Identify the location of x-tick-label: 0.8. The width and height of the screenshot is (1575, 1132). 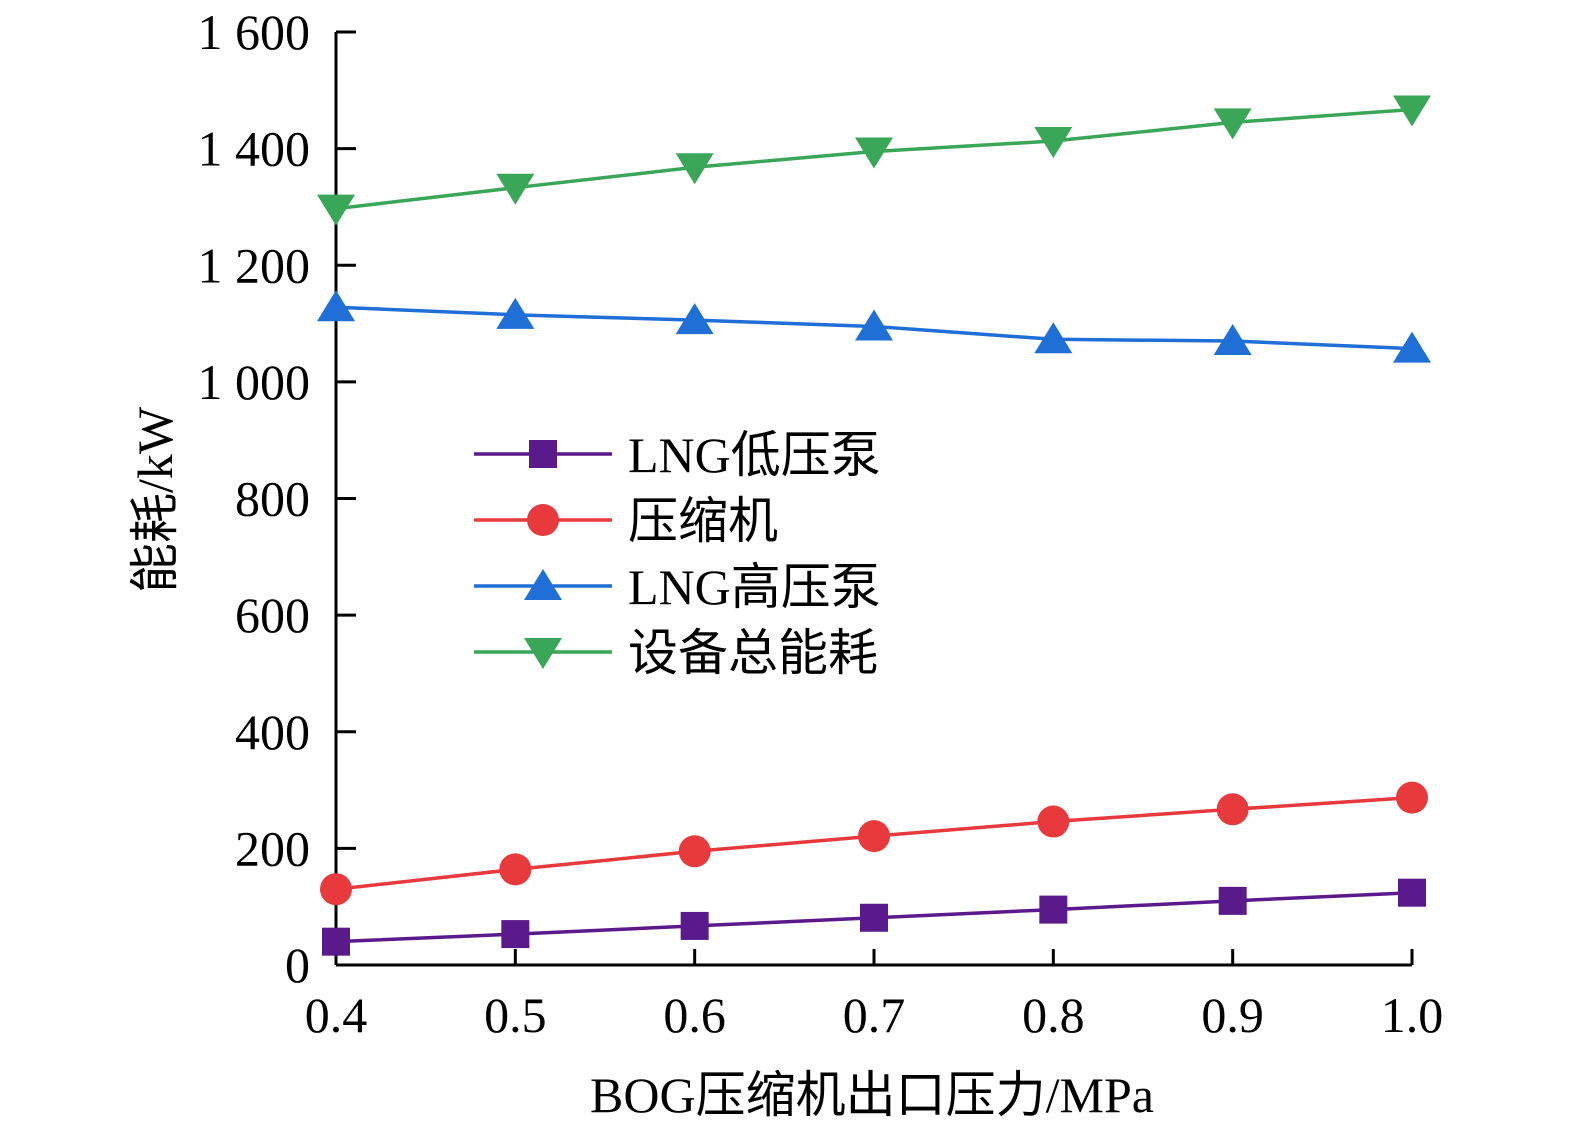
(1053, 1015).